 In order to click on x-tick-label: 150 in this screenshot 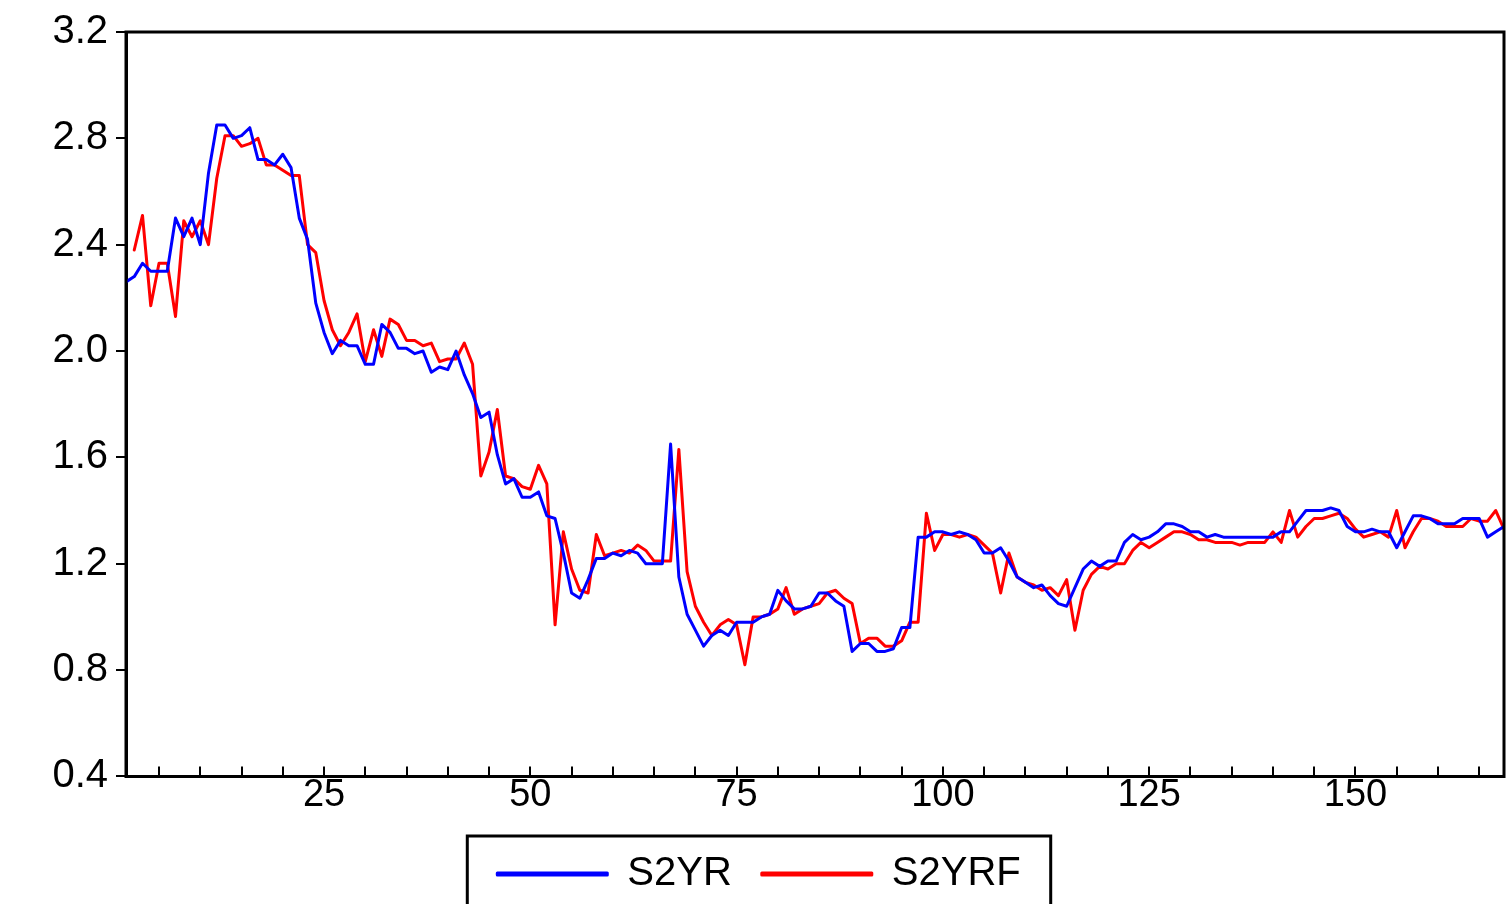, I will do `click(1355, 792)`.